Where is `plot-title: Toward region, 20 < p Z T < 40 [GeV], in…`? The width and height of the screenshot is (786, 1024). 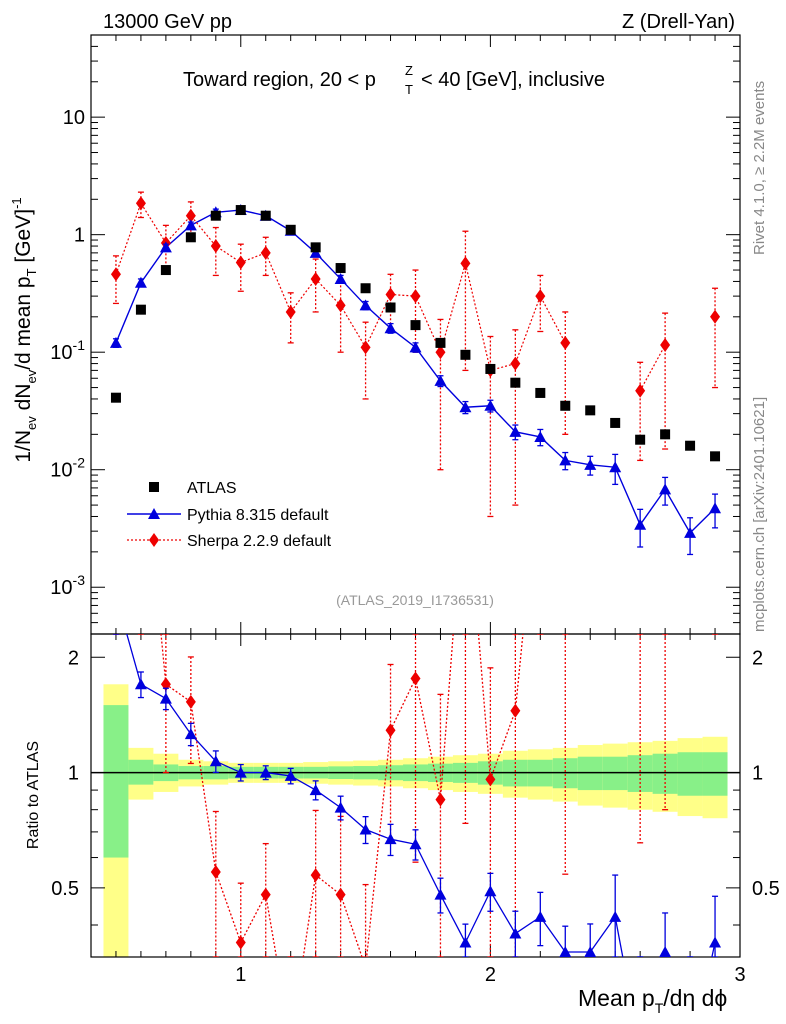 plot-title: Toward region, 20 < p Z T < 40 [GeV], in… is located at coordinates (394, 80).